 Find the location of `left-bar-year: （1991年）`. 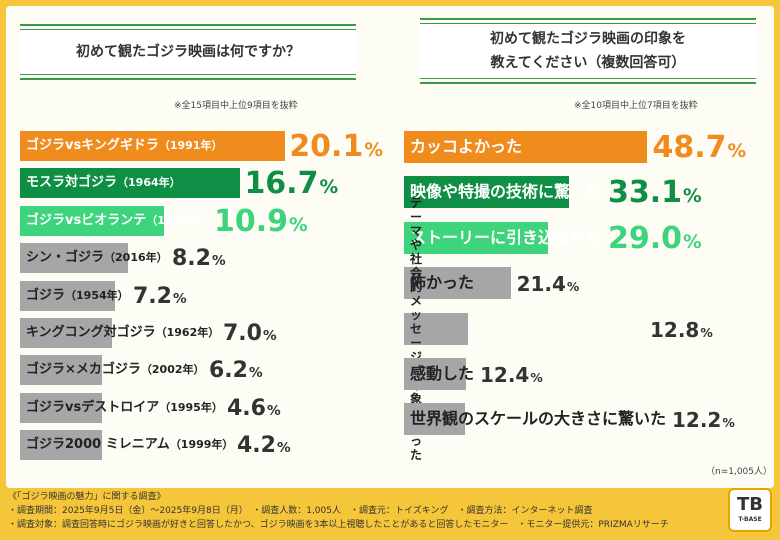

left-bar-year: （1991年） is located at coordinates (190, 145).